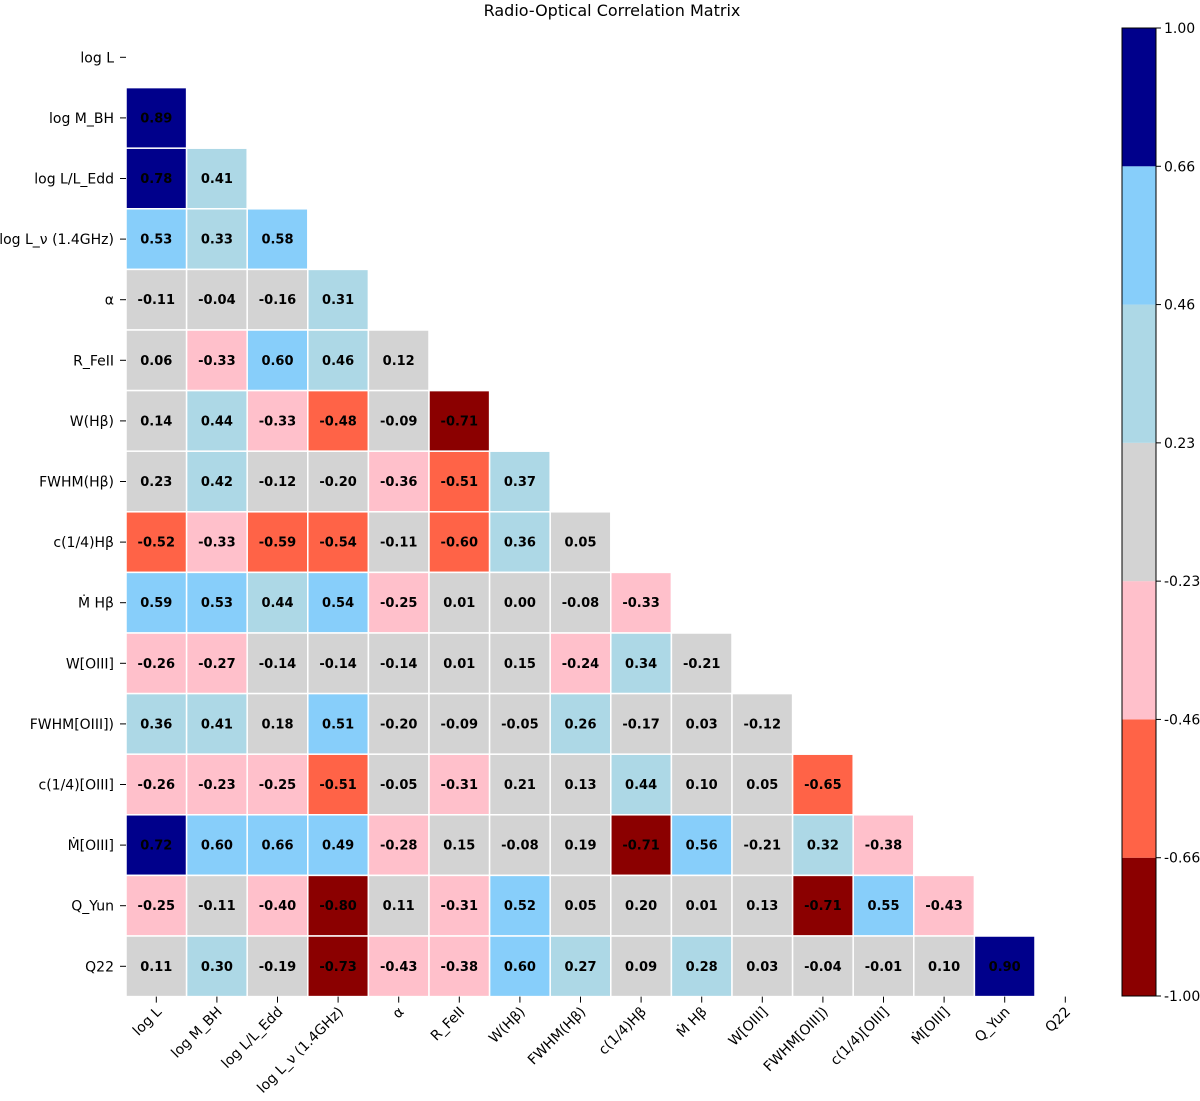  What do you see at coordinates (398, 967) in the screenshot?
I see `cell-value-label: -0.43` at bounding box center [398, 967].